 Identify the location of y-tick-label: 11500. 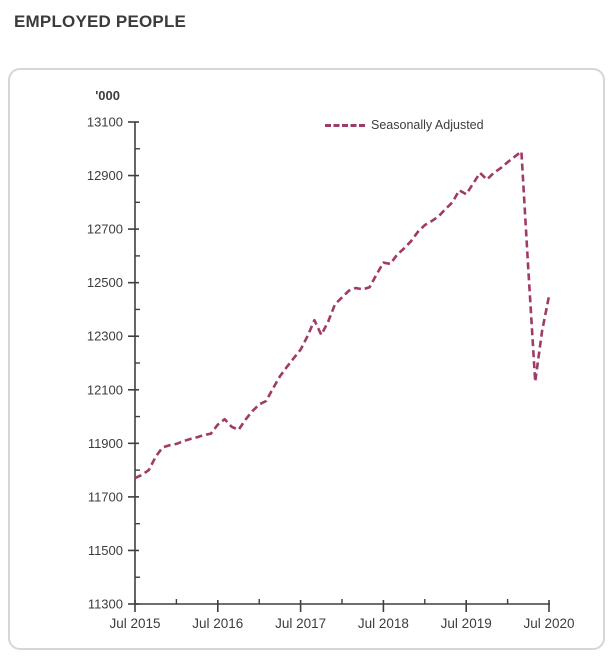
(105, 550).